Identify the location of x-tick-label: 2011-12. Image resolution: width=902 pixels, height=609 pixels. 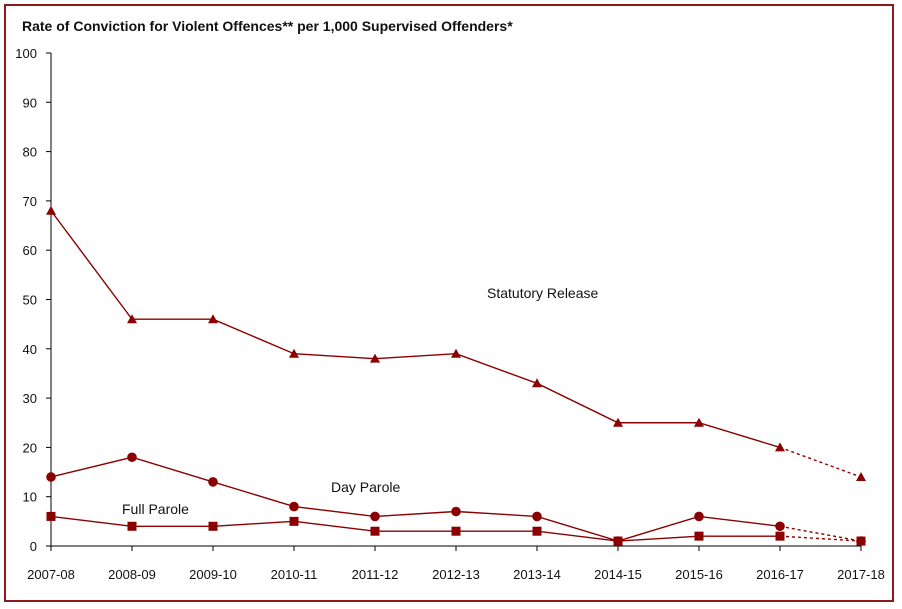
(375, 574).